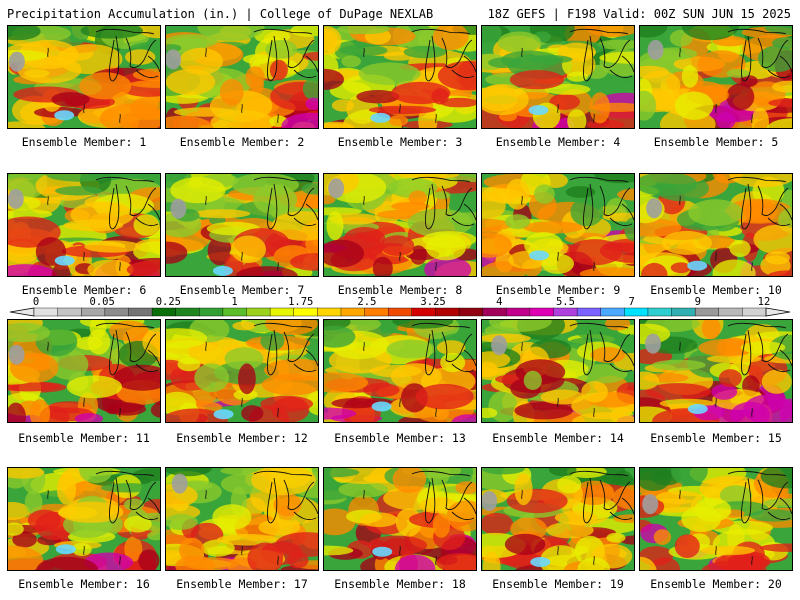  I want to click on ensemble-member-label: Ensemble Member: 11, so click(84, 438).